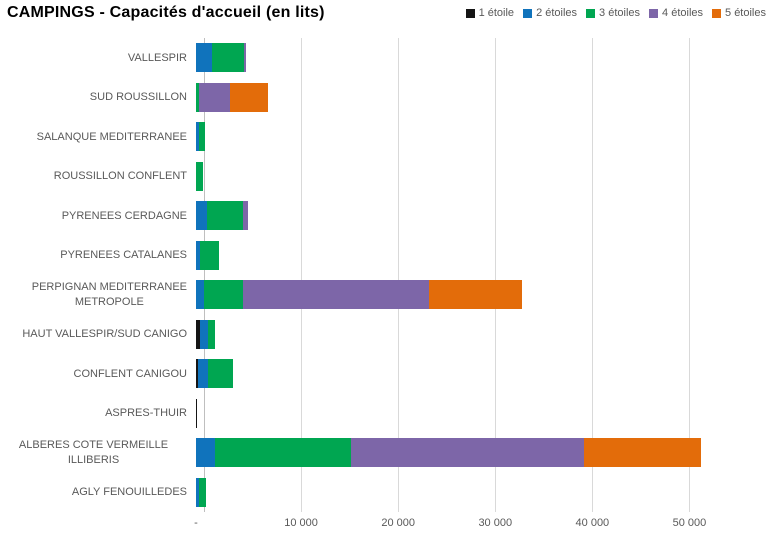 Image resolution: width=770 pixels, height=543 pixels. I want to click on category-label: PYRENEES CERDAGNE, so click(98, 216).